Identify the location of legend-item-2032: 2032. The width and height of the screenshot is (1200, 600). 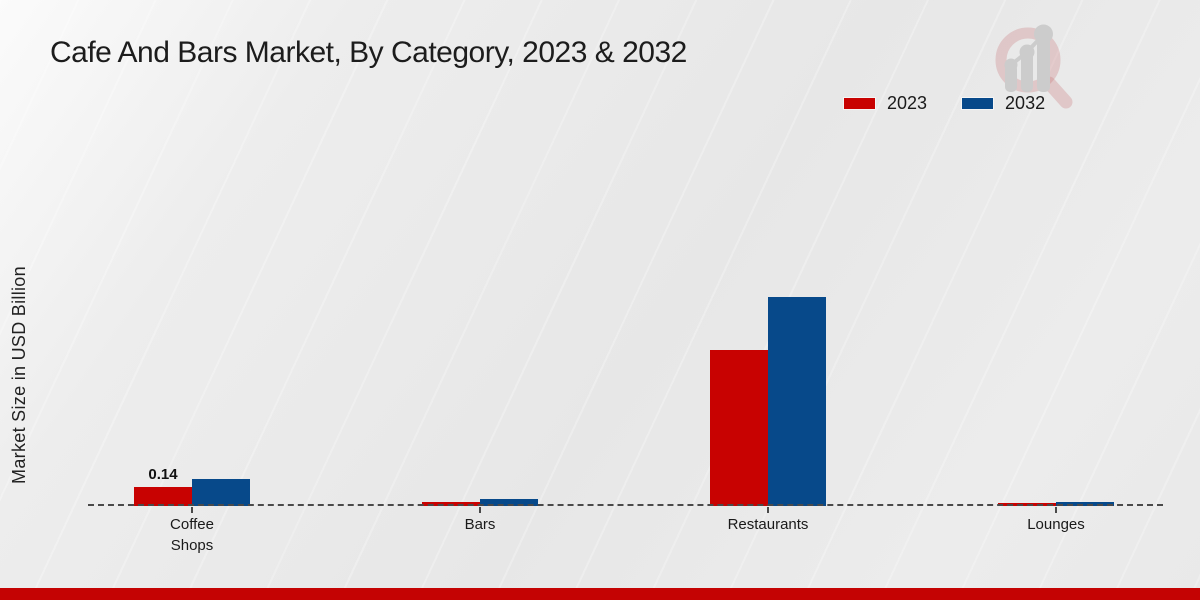
(1003, 103).